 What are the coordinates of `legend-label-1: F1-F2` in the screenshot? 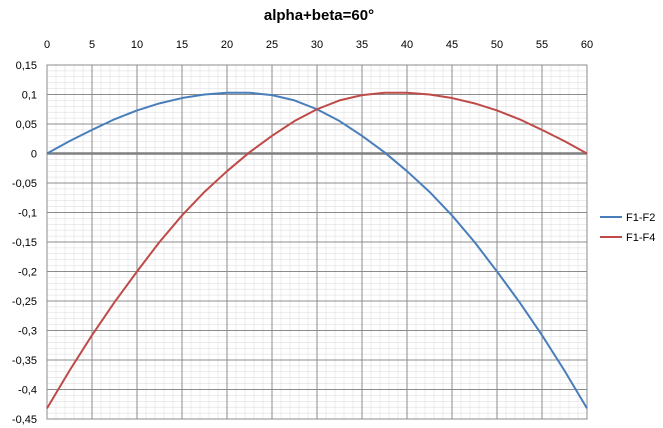 It's located at (640, 218).